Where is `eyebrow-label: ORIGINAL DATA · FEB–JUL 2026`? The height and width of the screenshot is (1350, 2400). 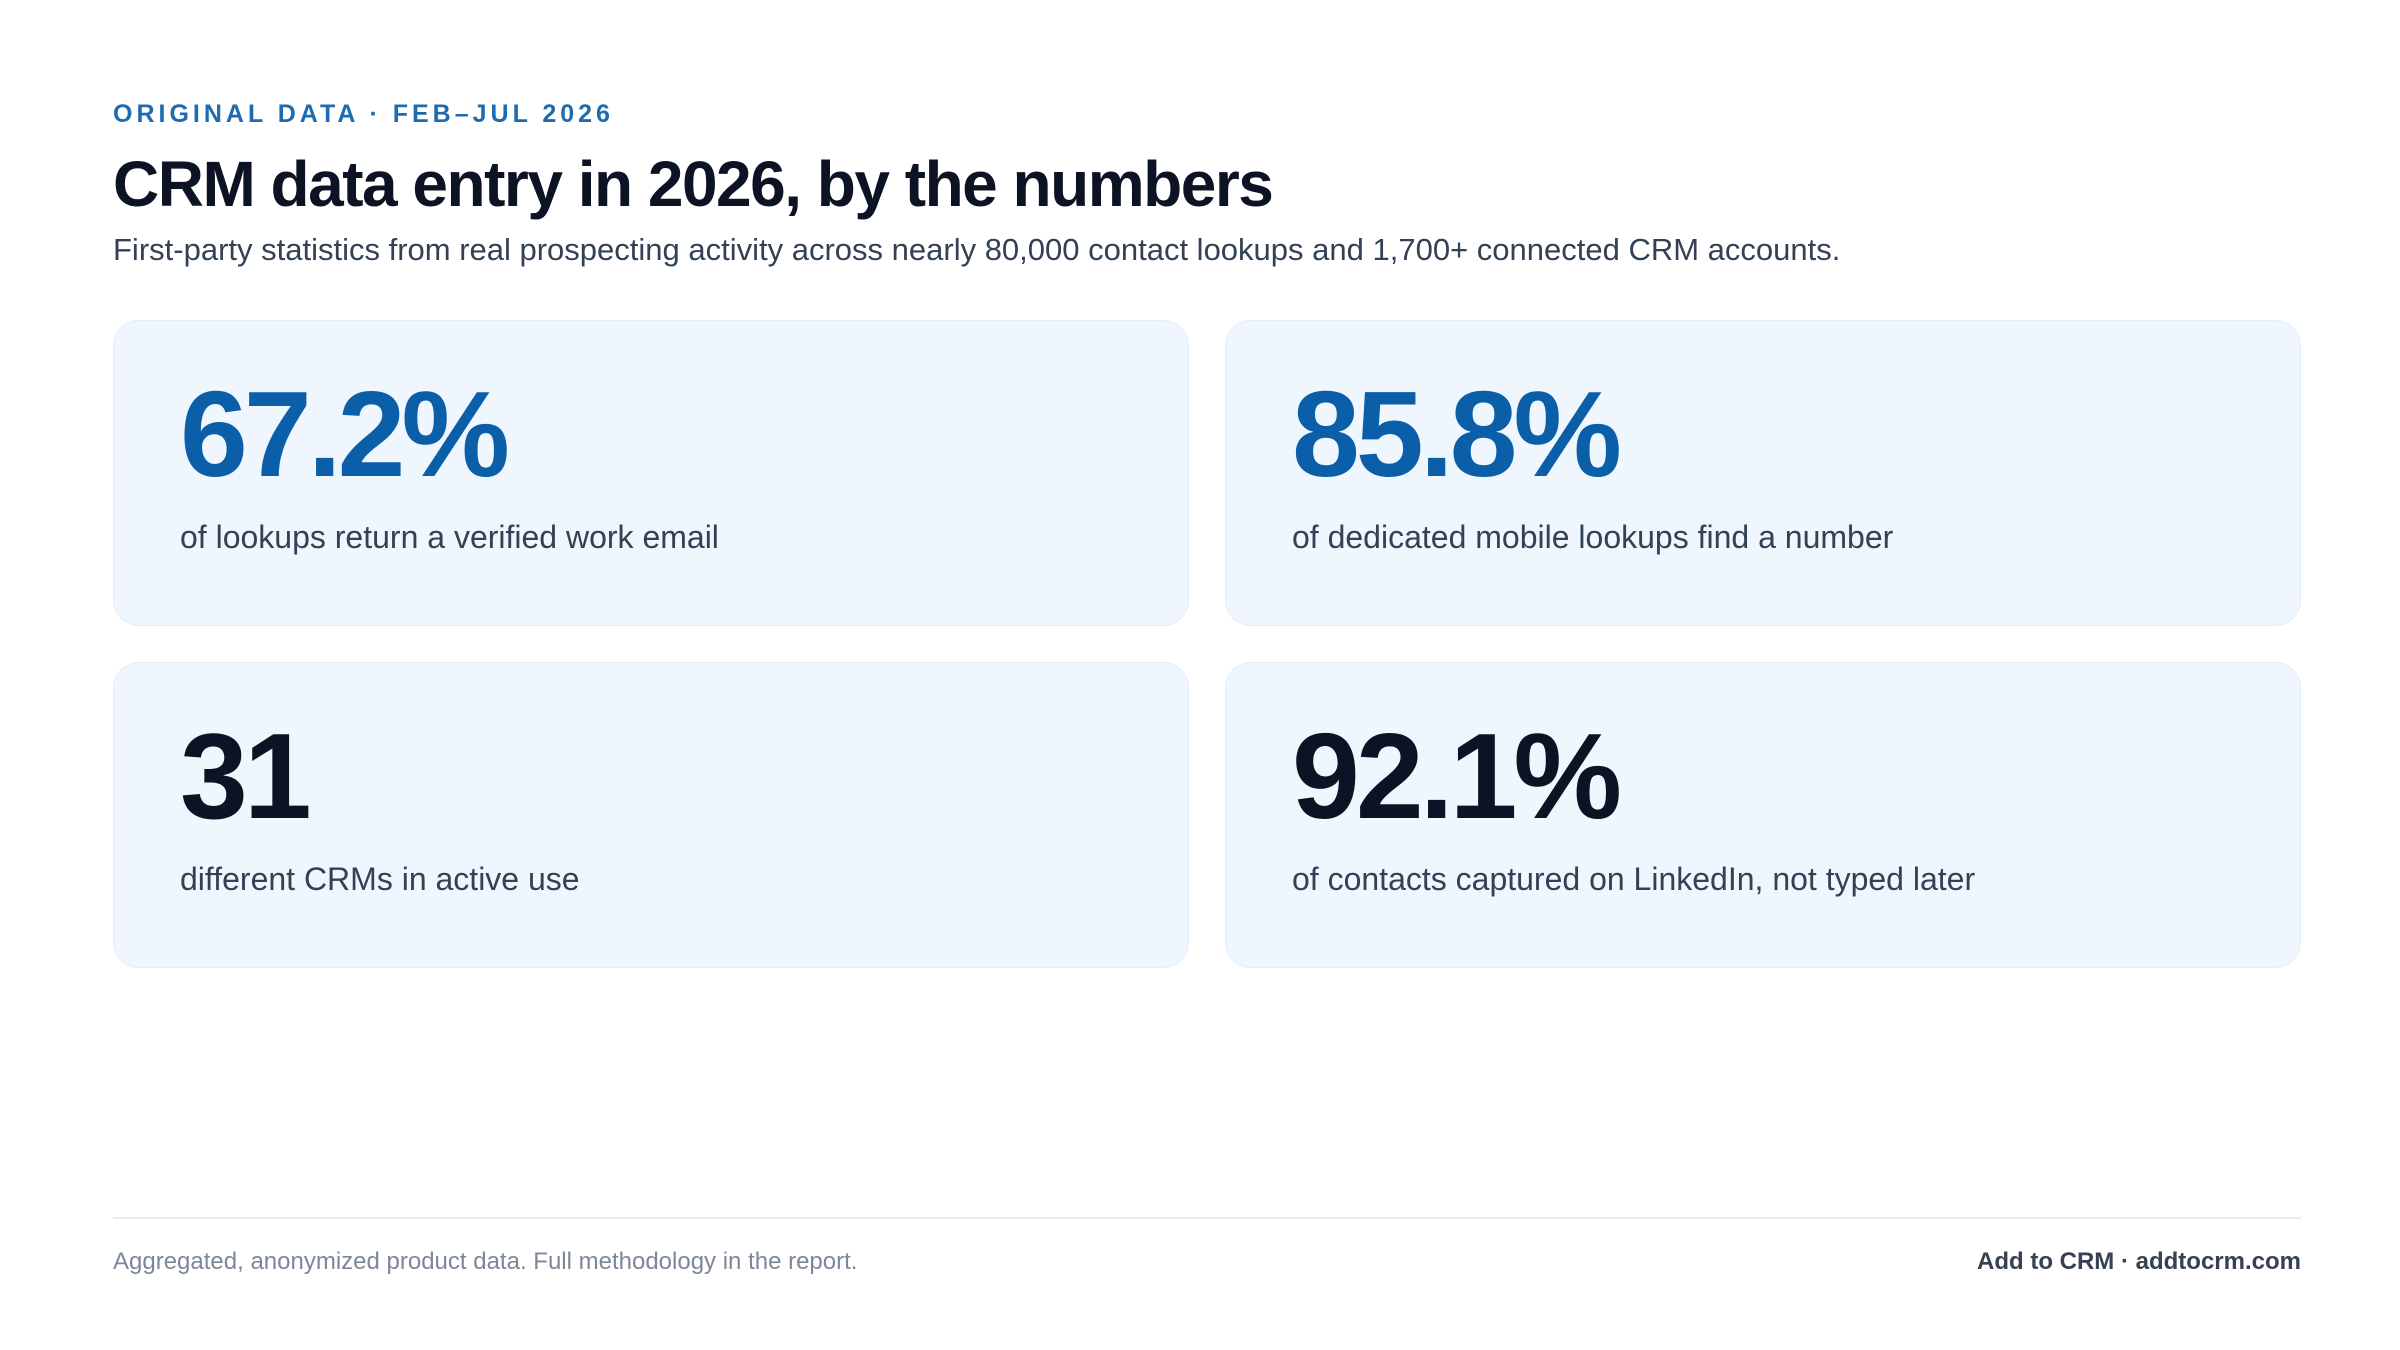 eyebrow-label: ORIGINAL DATA · FEB–JUL 2026 is located at coordinates (363, 114).